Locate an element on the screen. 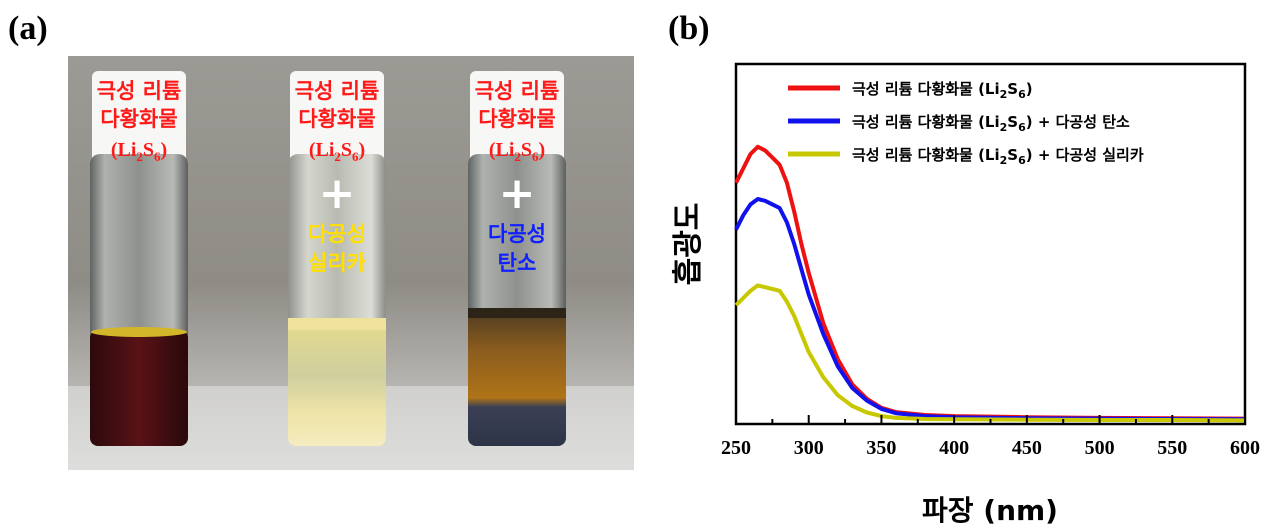 This screenshot has height=530, width=1280. panel-b-label: (b) is located at coordinates (689, 28).